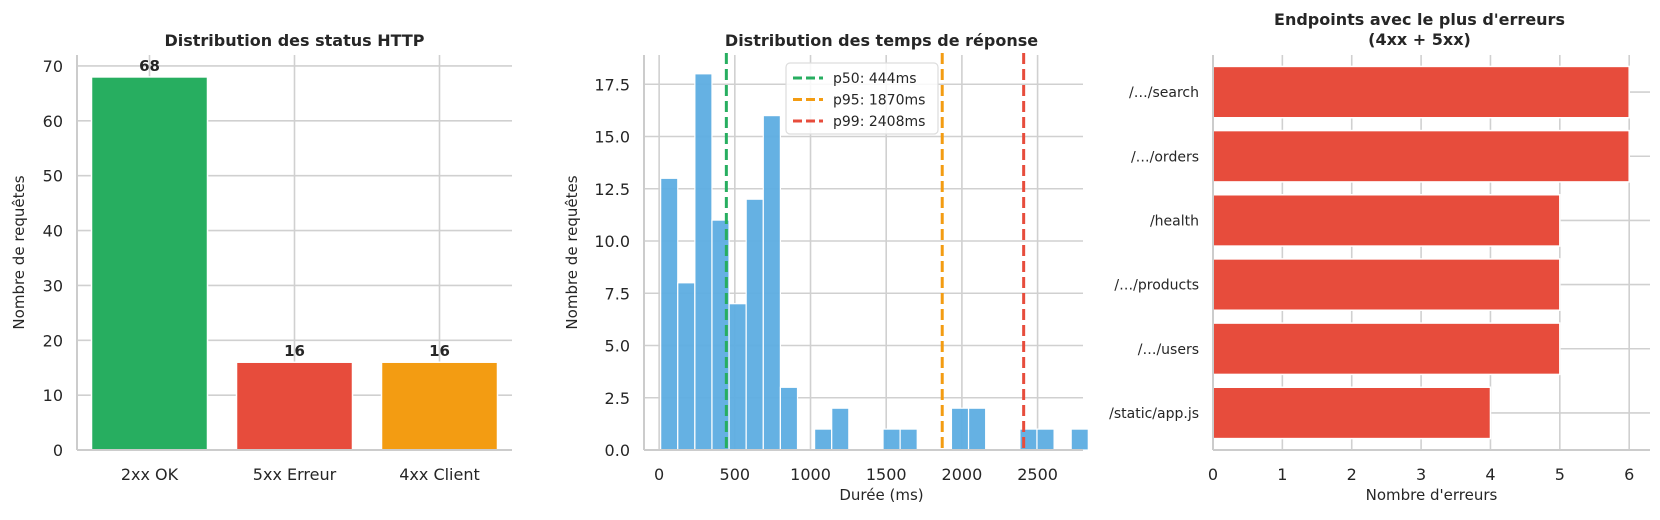 This screenshot has width=1660, height=520. Describe the element at coordinates (1432, 495) in the screenshot. I see `x-axis-label: Nombre d'erreurs` at that location.